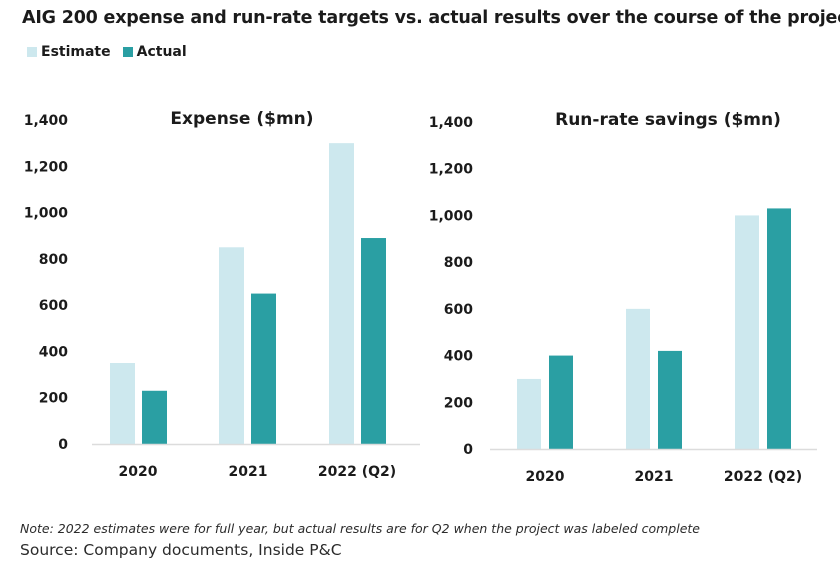 This screenshot has height=579, width=840. Describe the element at coordinates (668, 120) in the screenshot. I see `savings-chart-title: Run-rate savings ($mn)` at that location.